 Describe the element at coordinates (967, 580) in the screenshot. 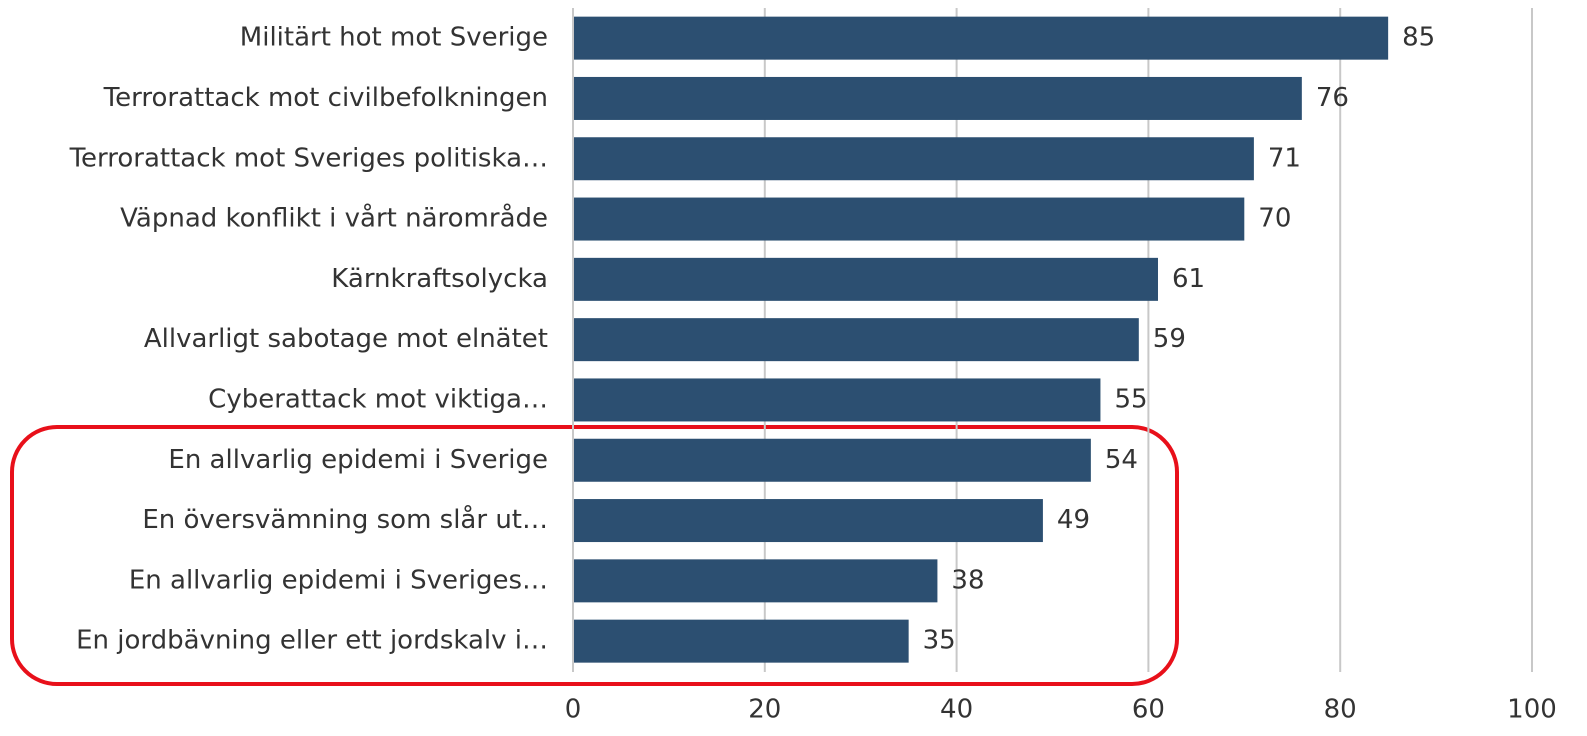

I see `data-label: 38` at that location.